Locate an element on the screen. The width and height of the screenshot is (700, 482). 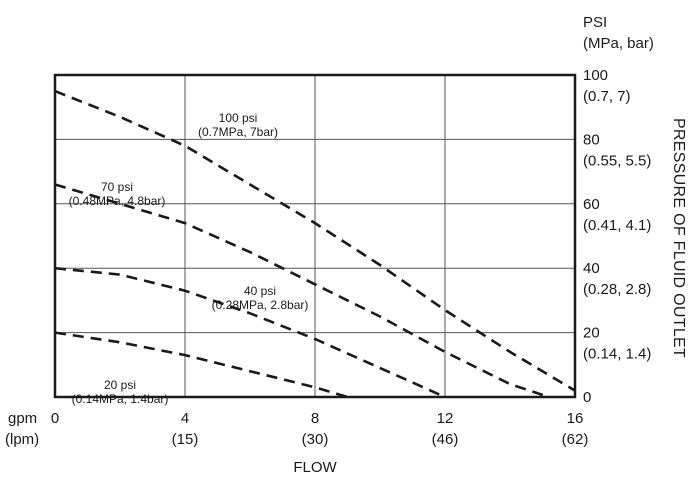
curve-sublabel-40-psi: (0.28MPa, 2.8bar) is located at coordinates (260, 305).